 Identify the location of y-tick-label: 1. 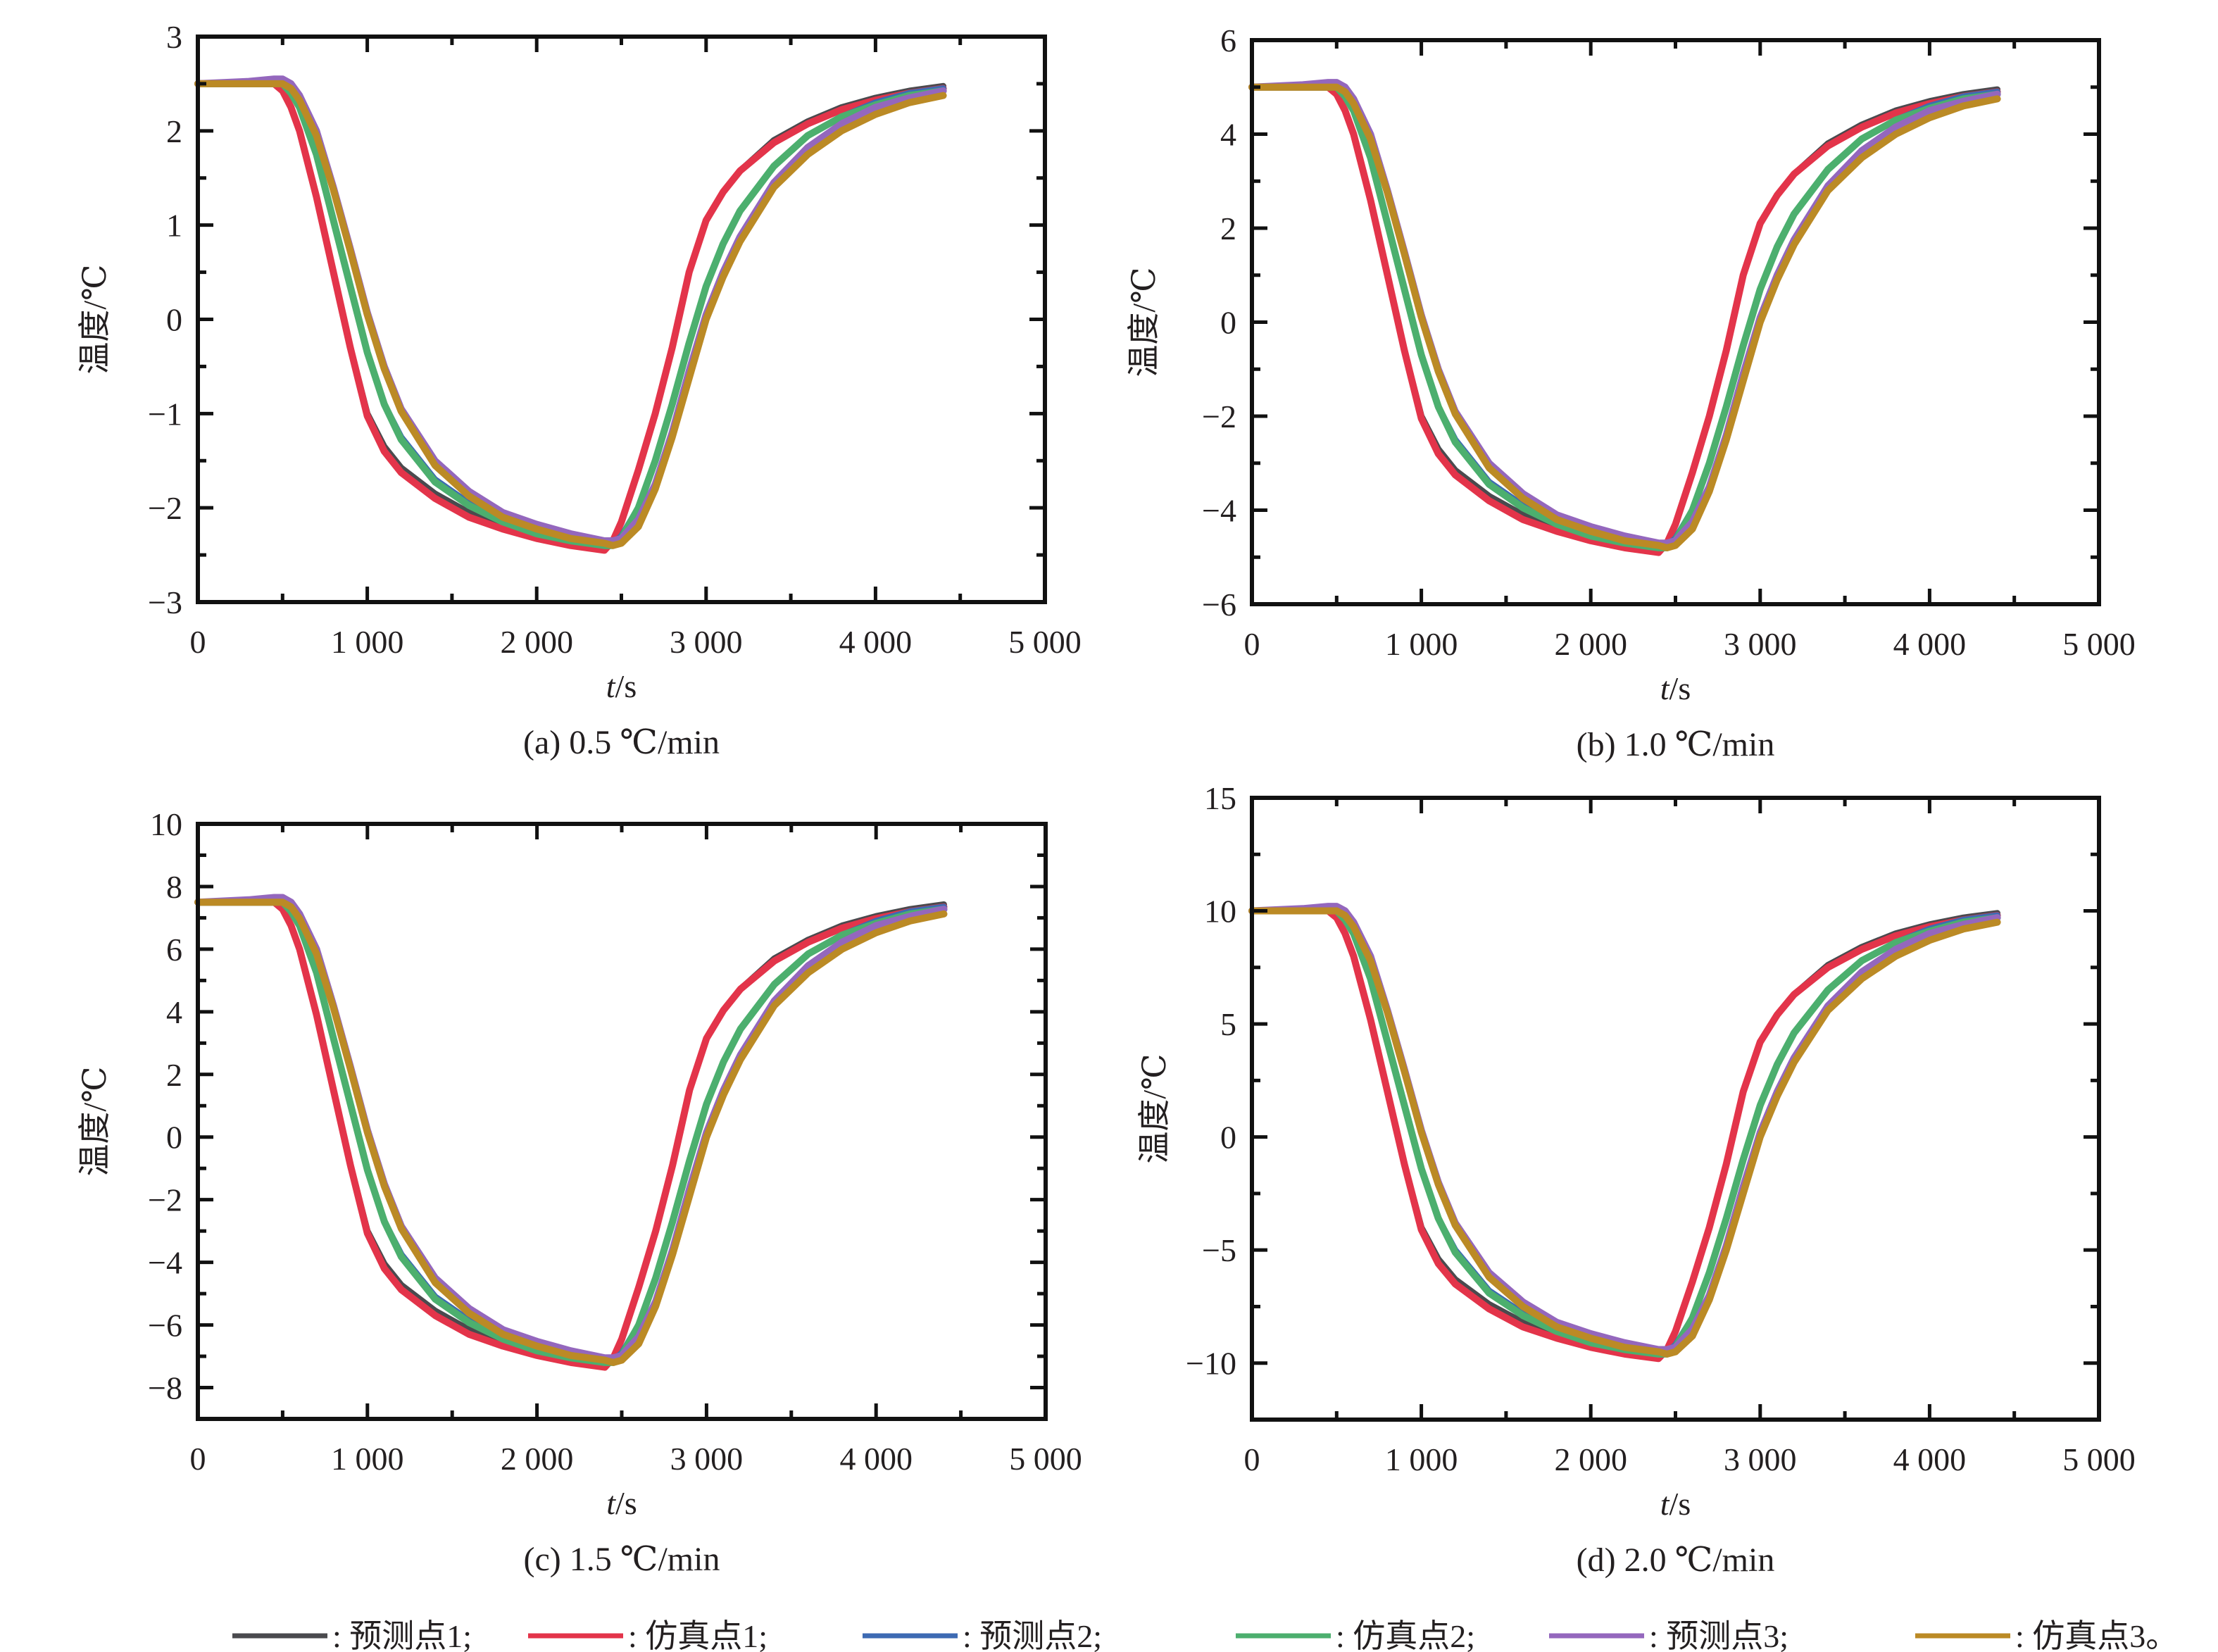
(174, 226).